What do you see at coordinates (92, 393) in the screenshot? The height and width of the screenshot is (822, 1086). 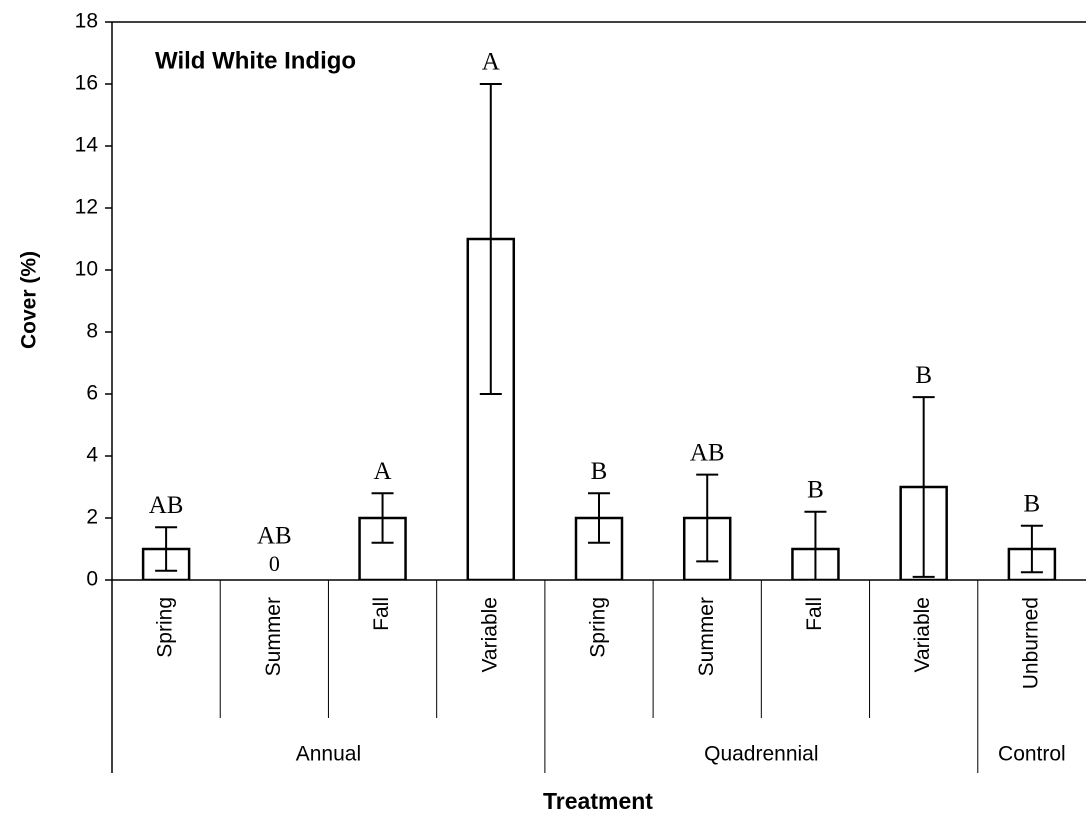 I see `y-tick-label: 6` at bounding box center [92, 393].